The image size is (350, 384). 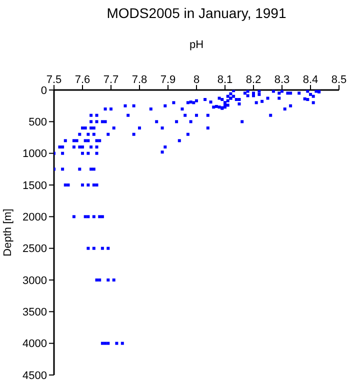 What do you see at coordinates (34, 249) in the screenshot?
I see `y-tick-label: 2500` at bounding box center [34, 249].